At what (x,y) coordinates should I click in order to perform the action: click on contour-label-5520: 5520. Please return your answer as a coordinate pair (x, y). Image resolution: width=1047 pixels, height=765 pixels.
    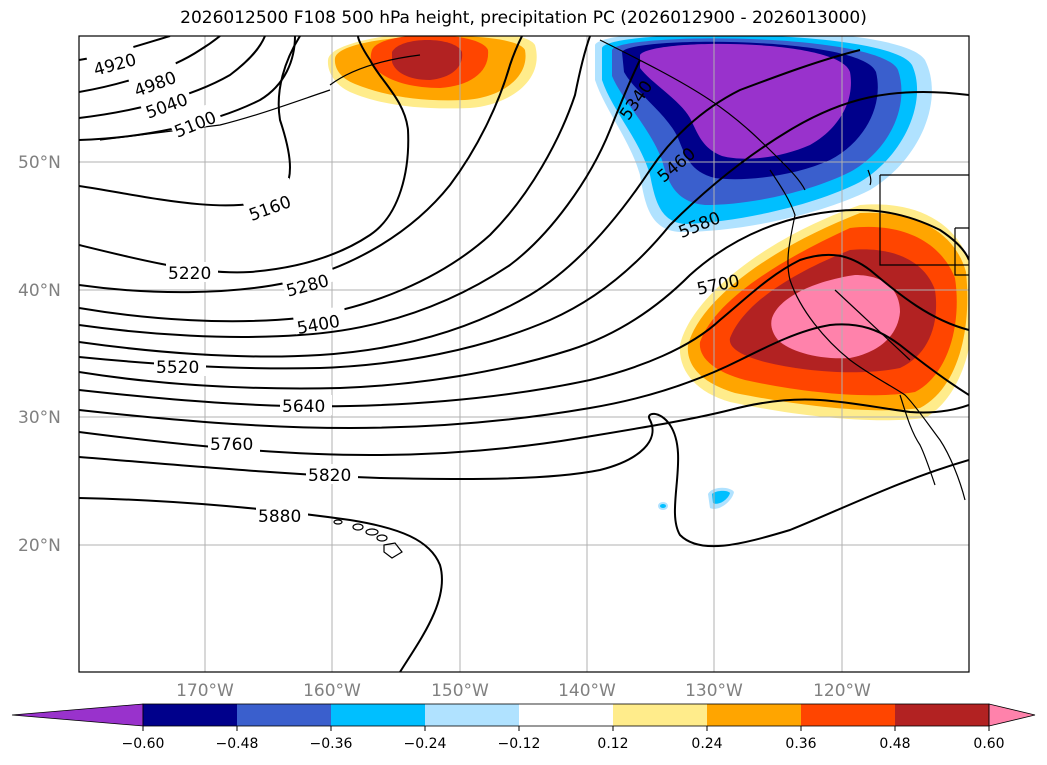
    Looking at the image, I should click on (177, 368).